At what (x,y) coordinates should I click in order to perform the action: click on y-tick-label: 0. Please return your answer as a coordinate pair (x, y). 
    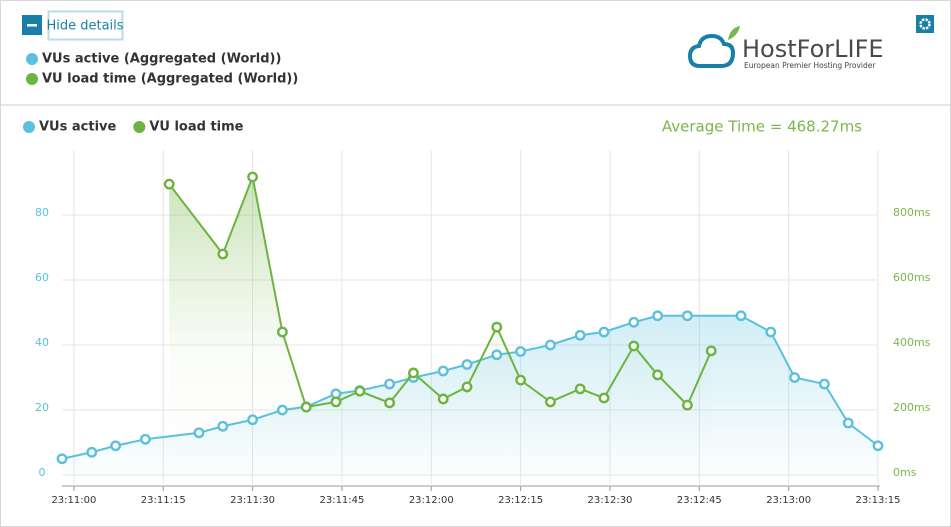
    Looking at the image, I should click on (42, 472).